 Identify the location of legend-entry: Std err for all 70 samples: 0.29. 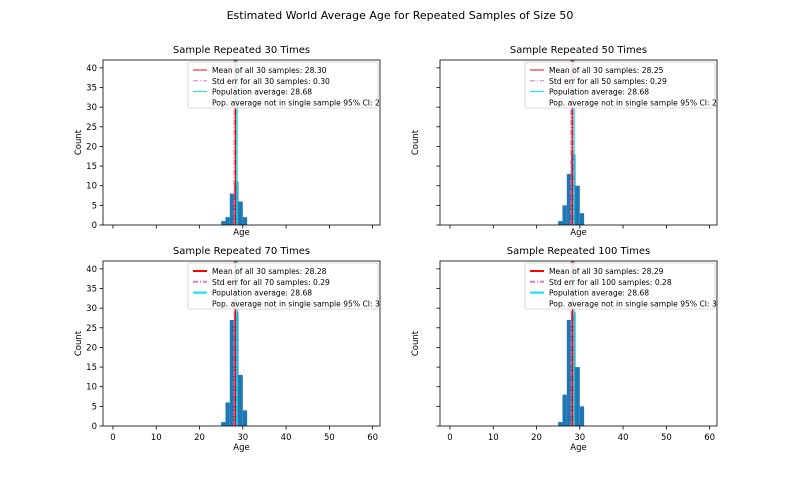
(271, 282).